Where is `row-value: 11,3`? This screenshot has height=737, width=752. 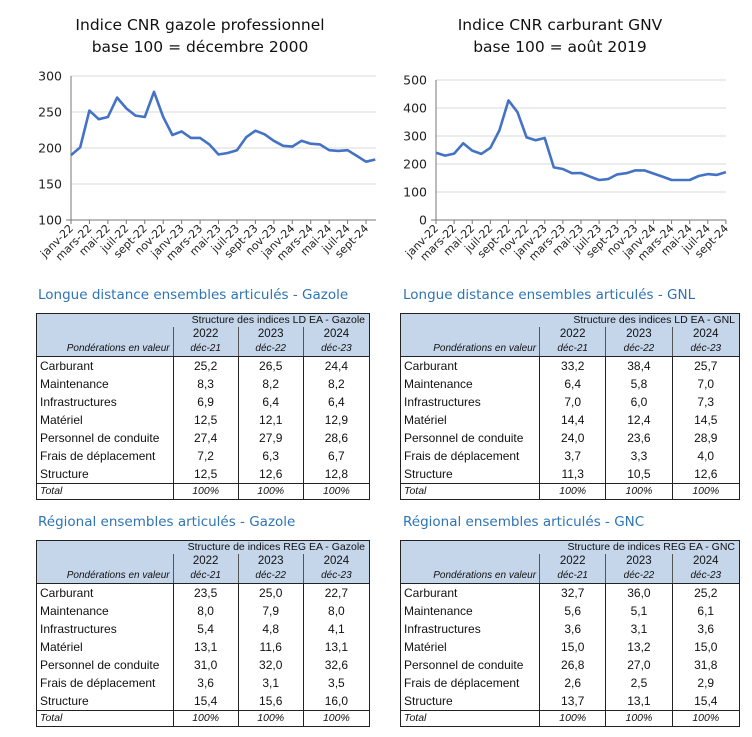
row-value: 11,3 is located at coordinates (572, 474).